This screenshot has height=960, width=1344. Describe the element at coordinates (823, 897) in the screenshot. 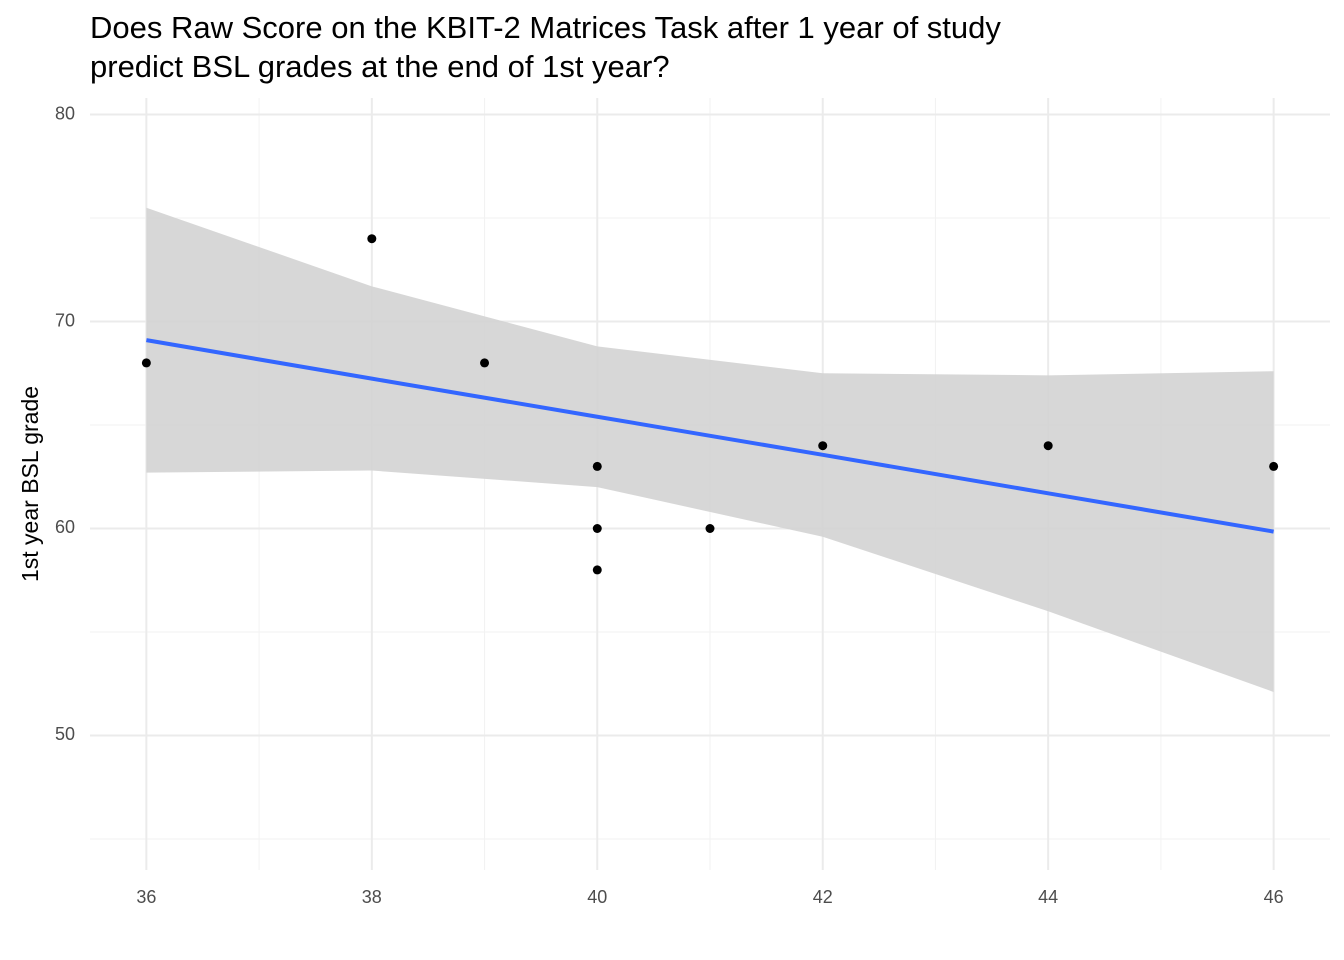

I see `x-tick-label: 42` at that location.